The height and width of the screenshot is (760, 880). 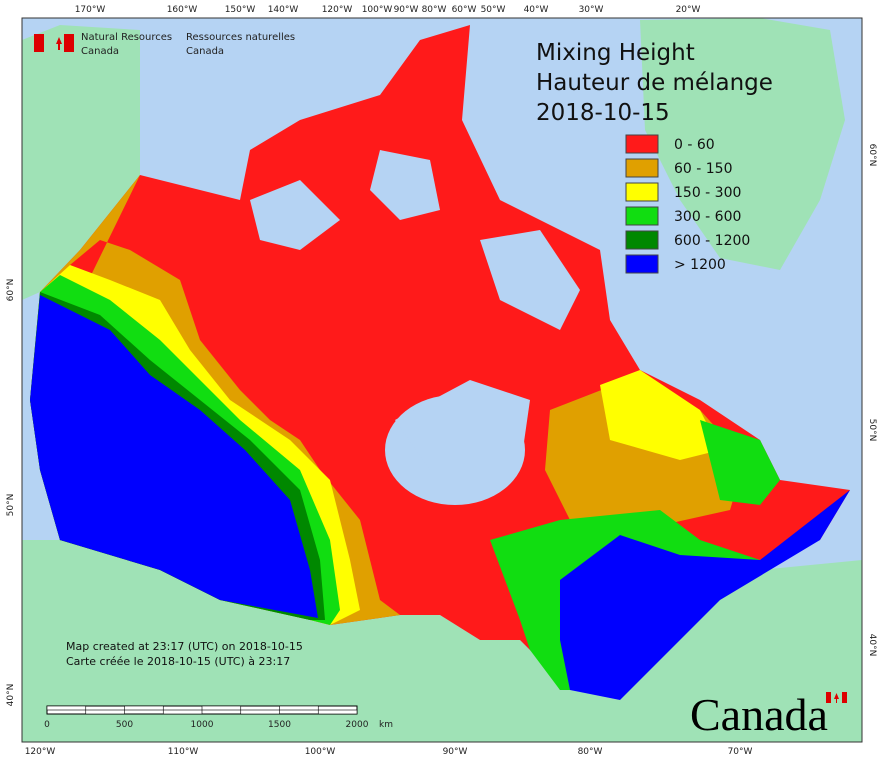 What do you see at coordinates (759, 714) in the screenshot?
I see `wordmark: Canada` at bounding box center [759, 714].